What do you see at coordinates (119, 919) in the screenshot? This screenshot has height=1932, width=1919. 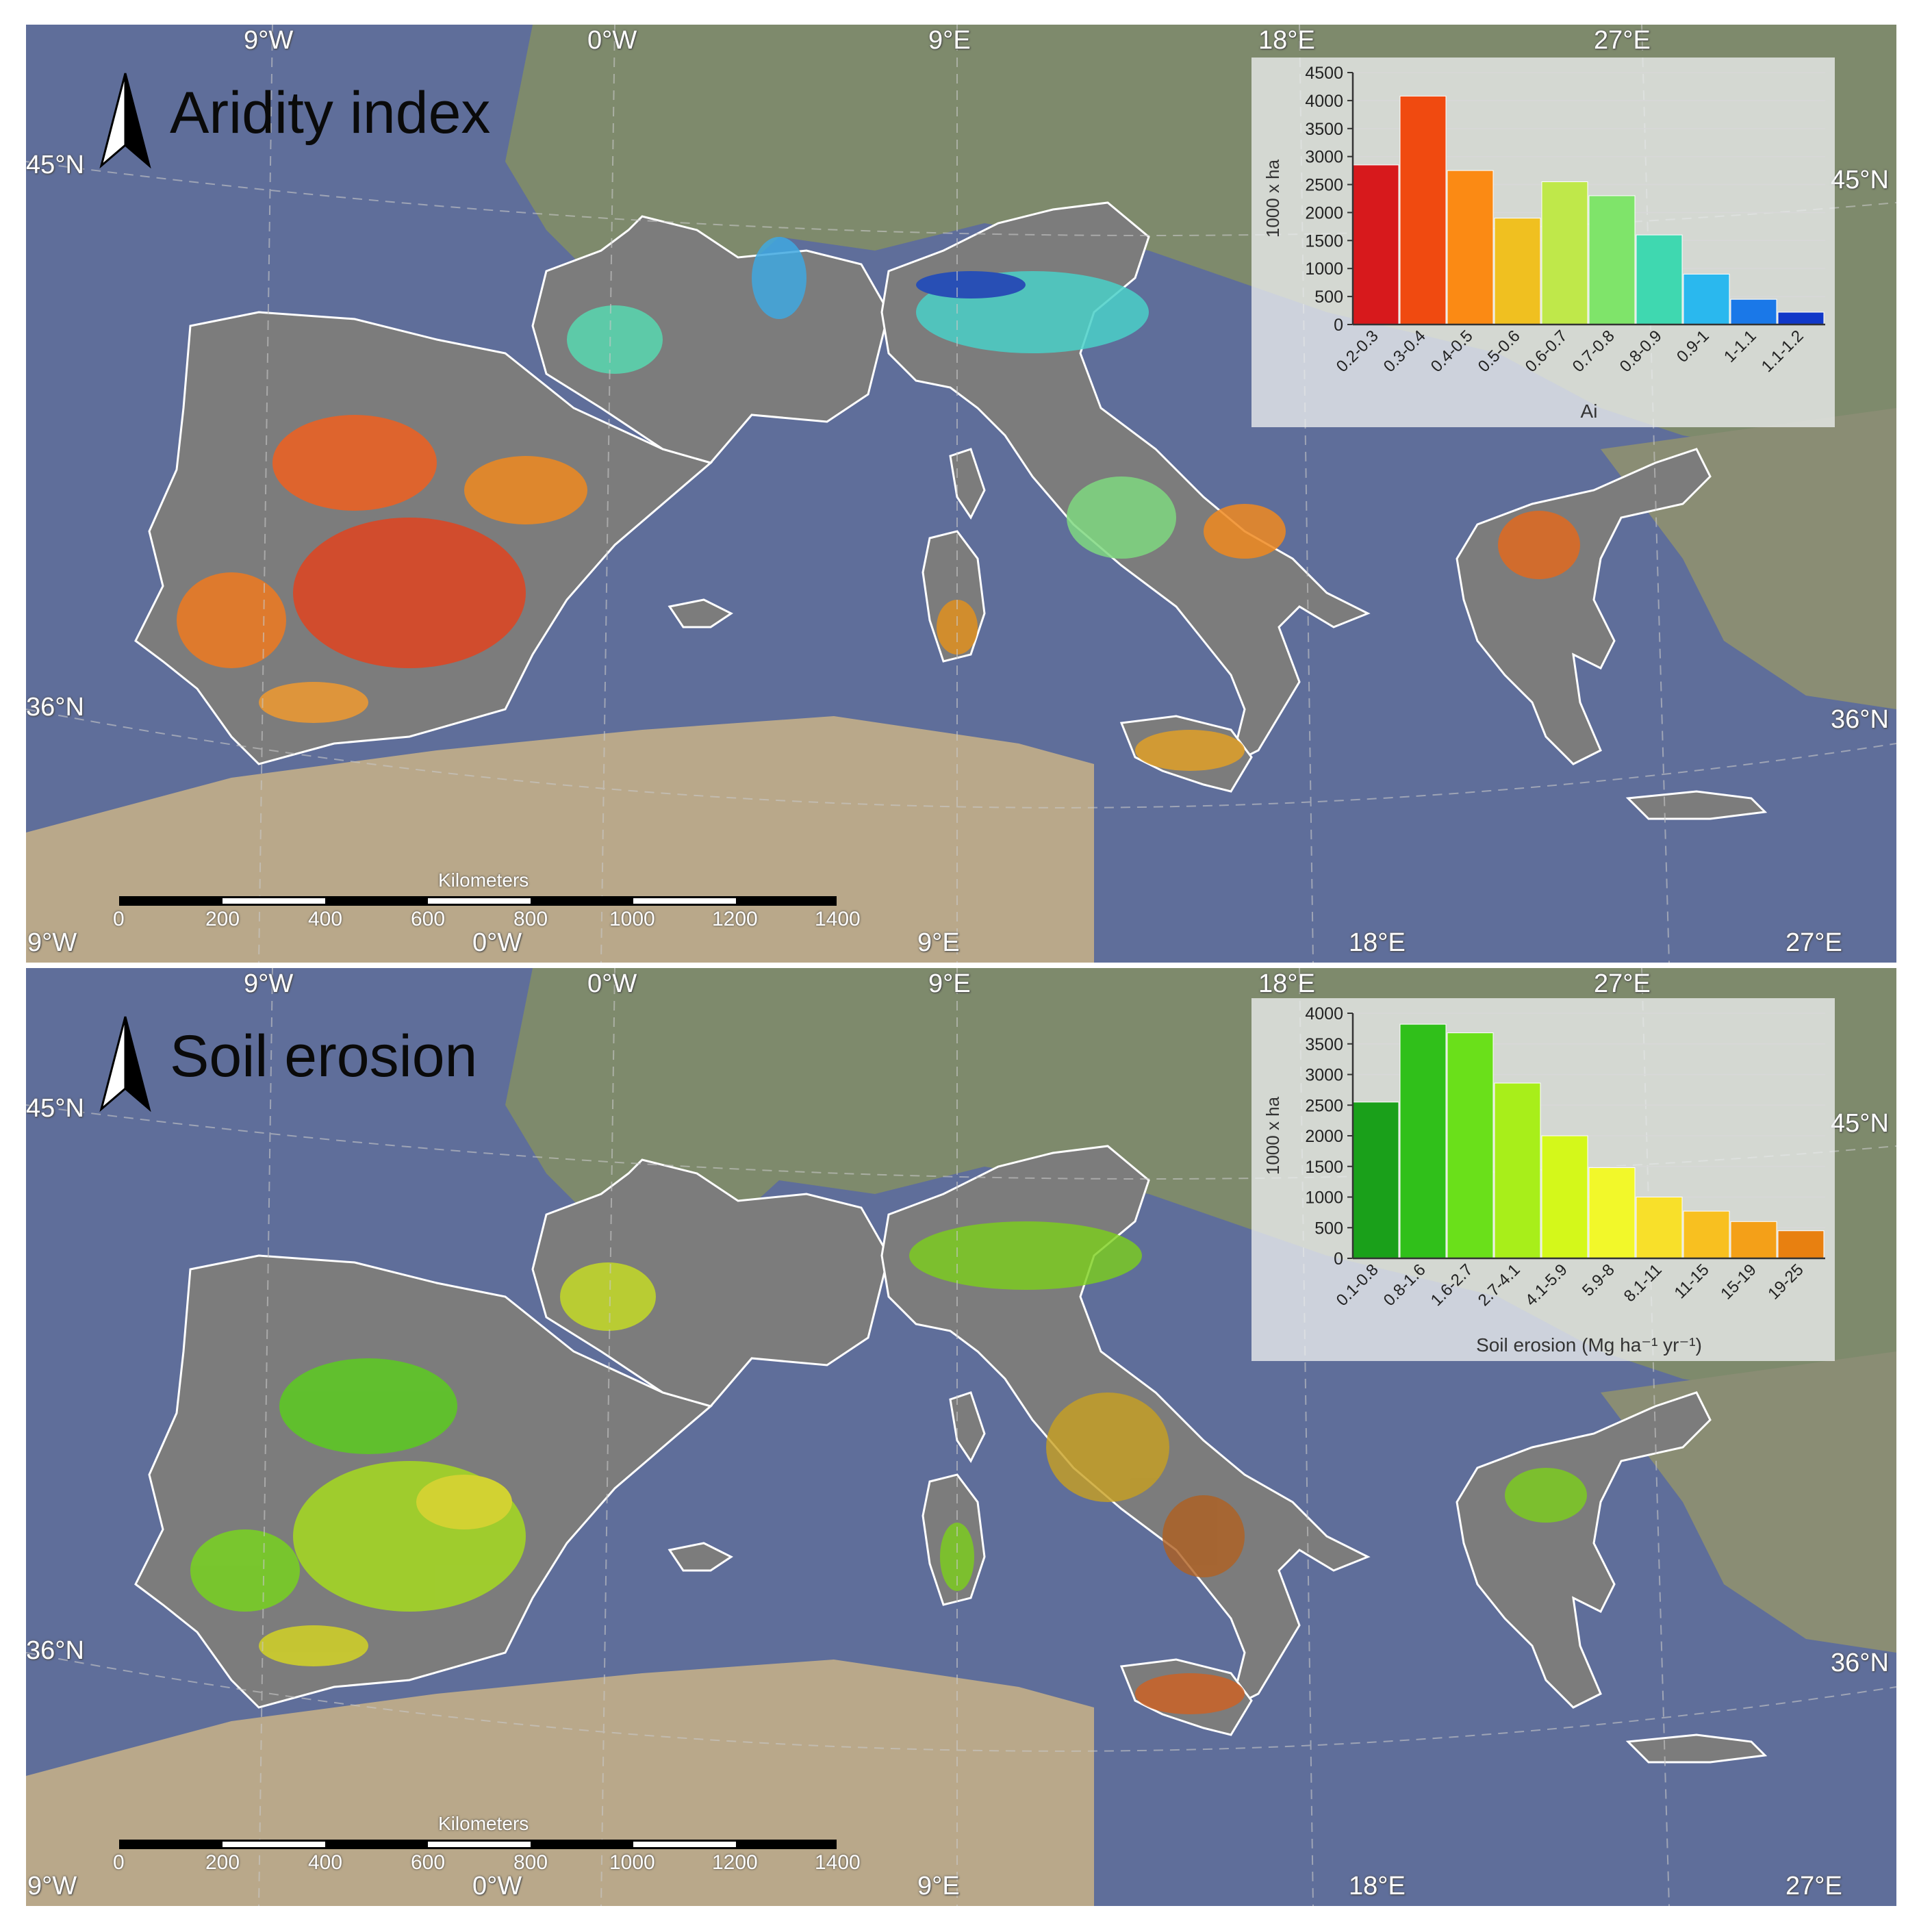 I see `scale-bar-tick: 0` at bounding box center [119, 919].